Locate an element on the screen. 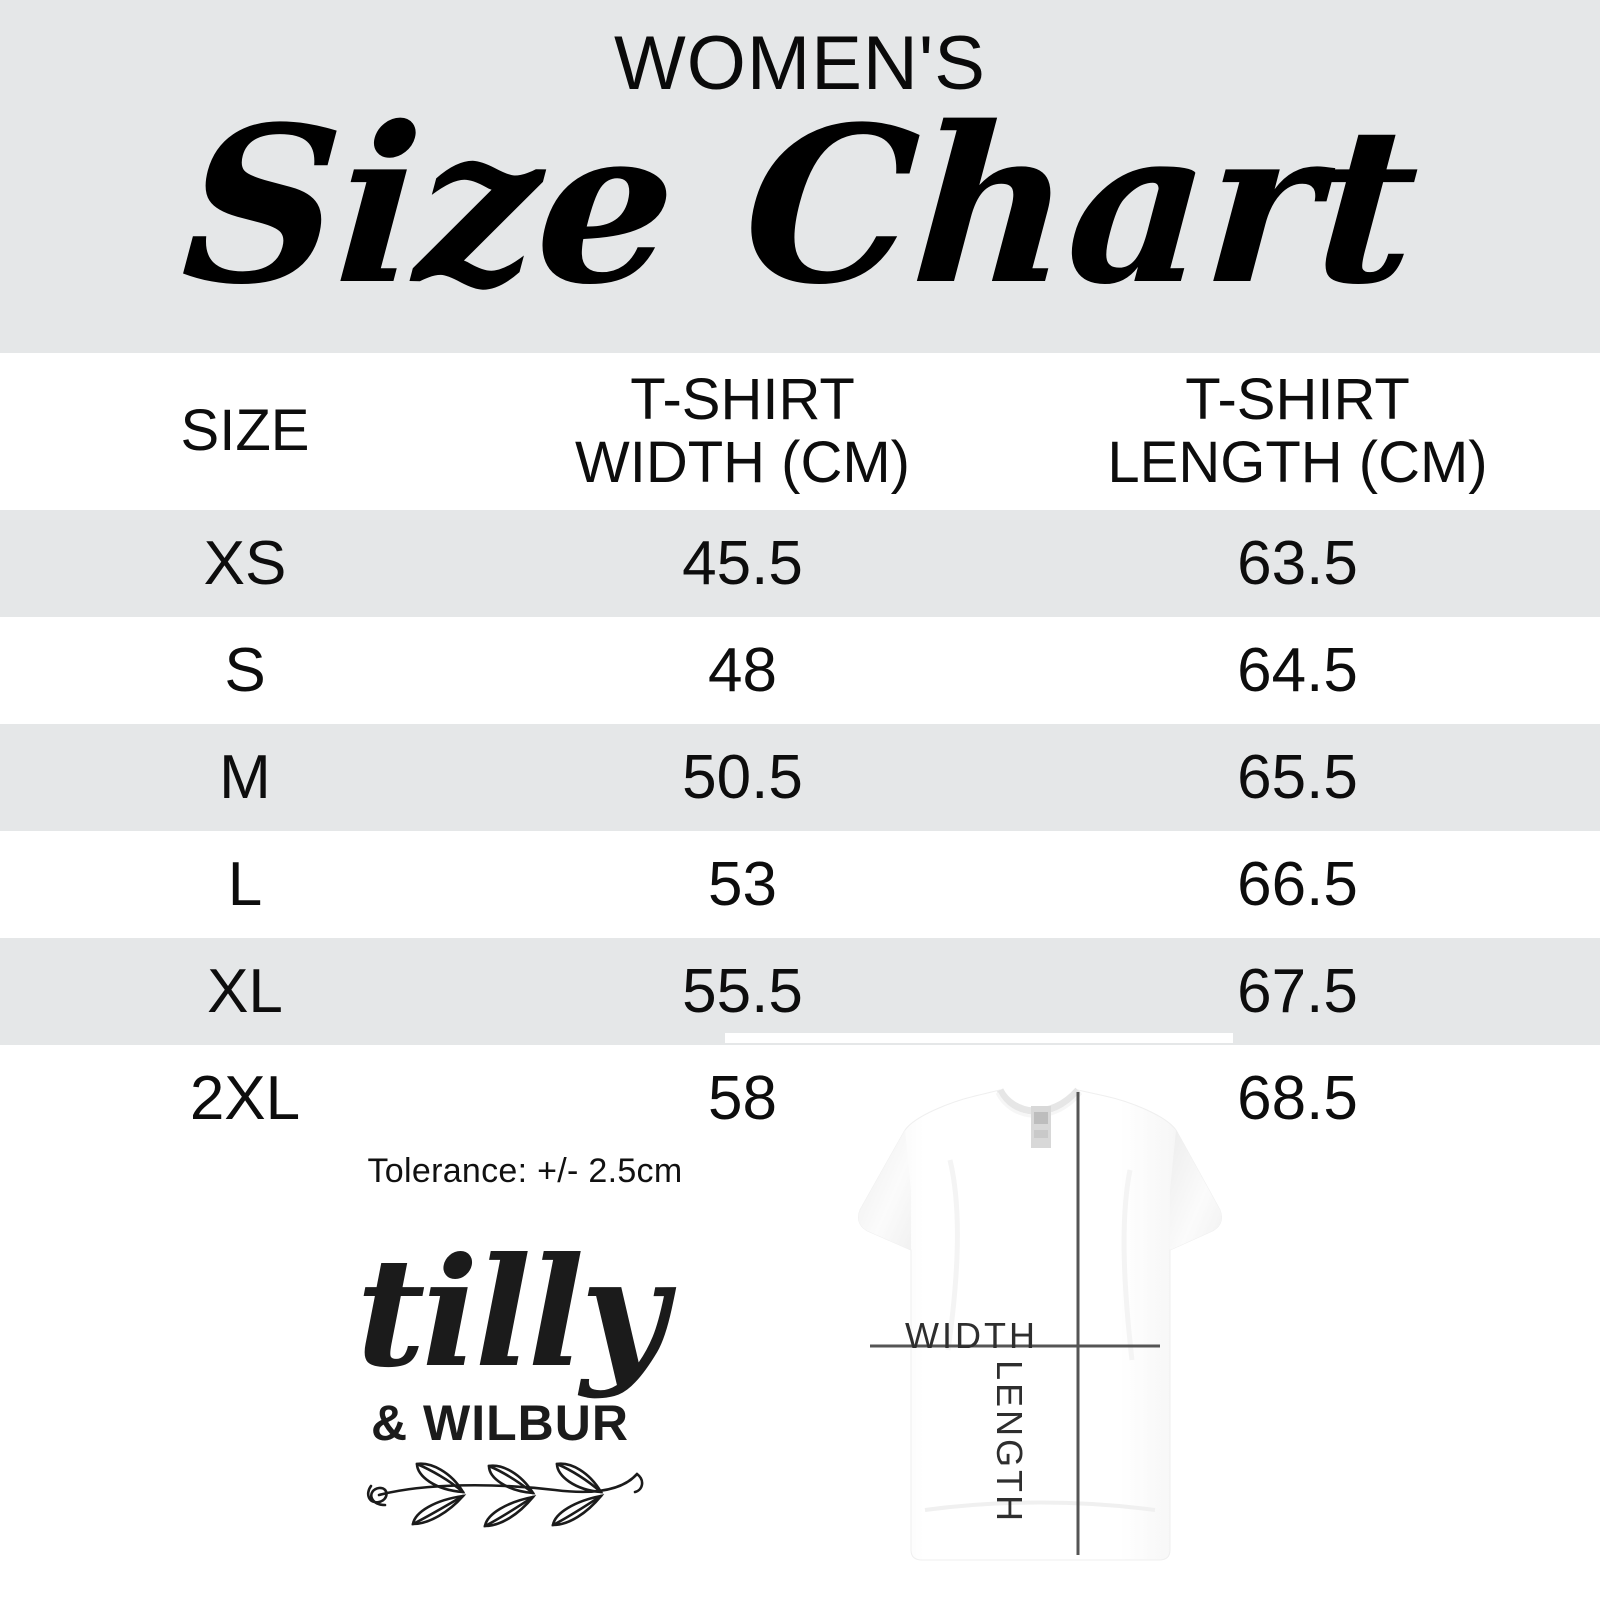 The height and width of the screenshot is (1600, 1600). column-header-width: T-SHIRT WIDTH (CM) is located at coordinates (742, 430).